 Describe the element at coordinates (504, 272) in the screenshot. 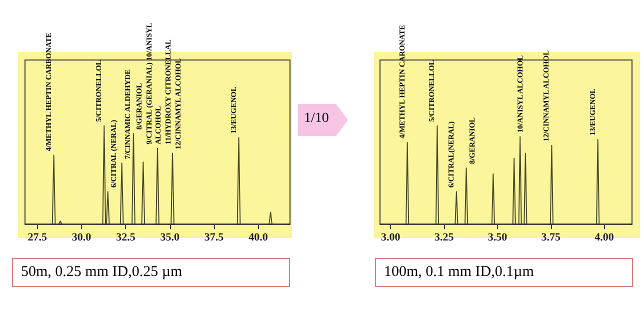

I see `text: 100m, 0.1 mm ID,0.1µm` at that location.